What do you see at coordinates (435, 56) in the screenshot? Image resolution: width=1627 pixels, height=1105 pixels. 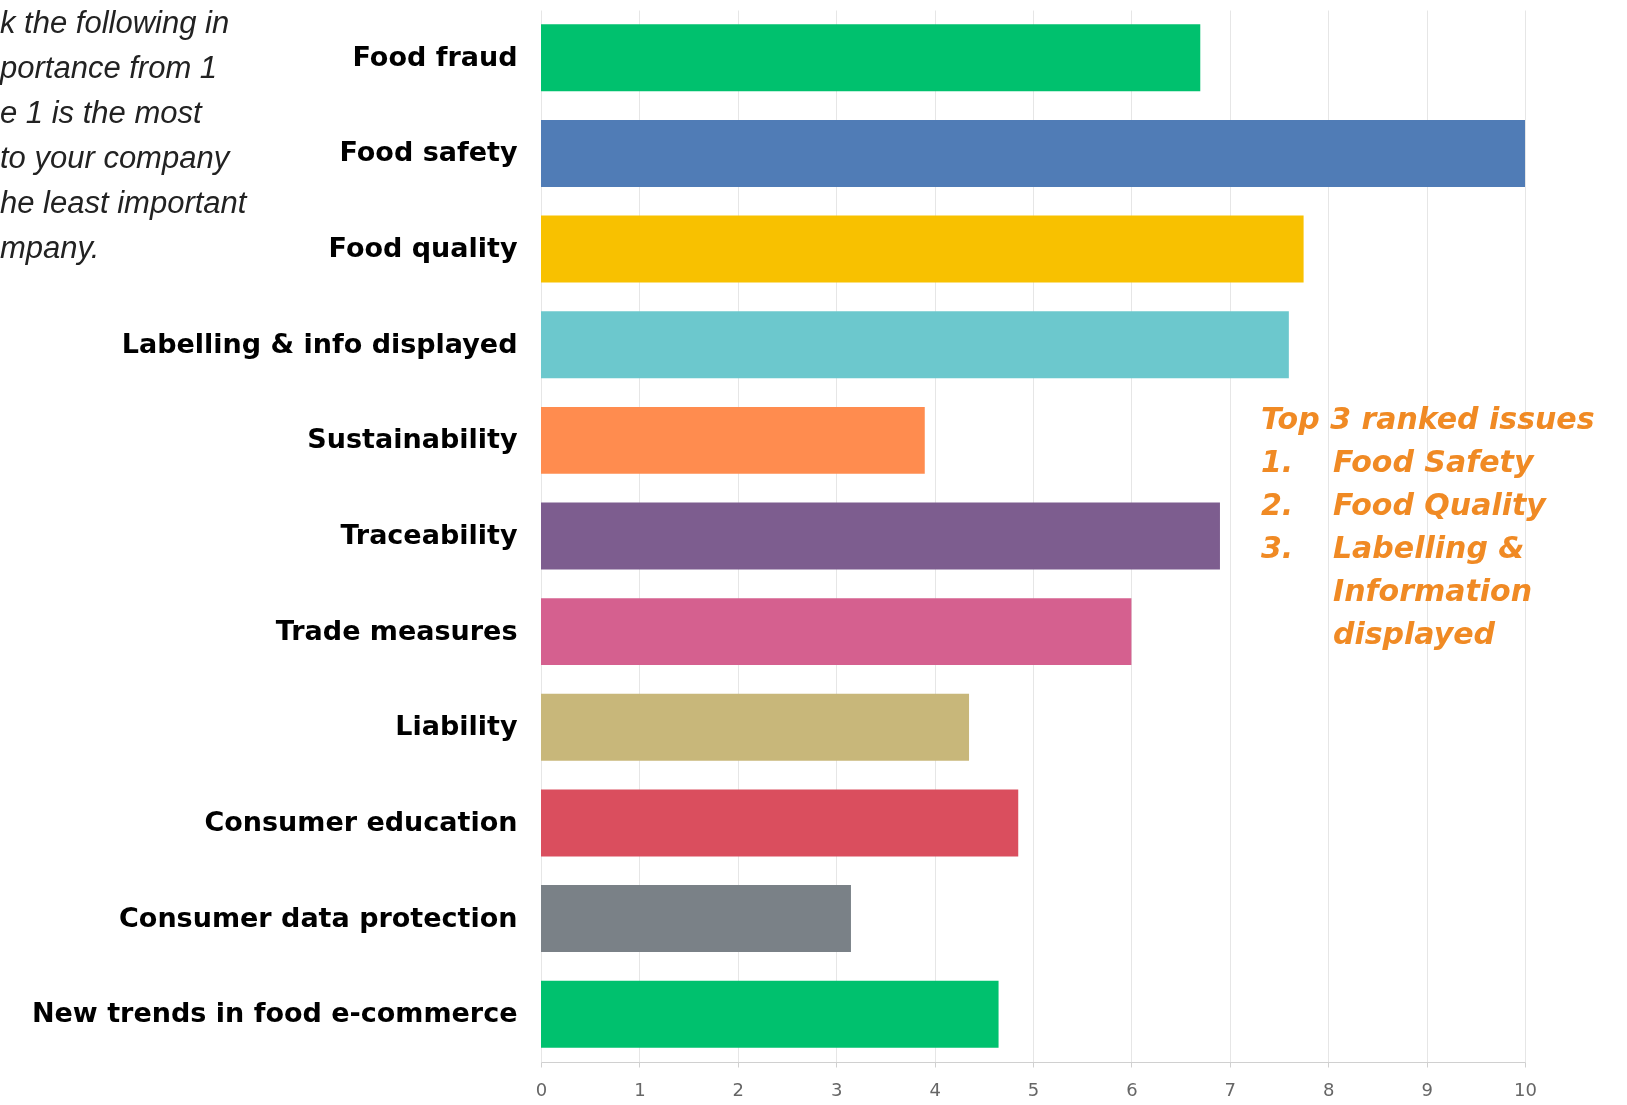 I see `y-tick-label: Food fraud` at bounding box center [435, 56].